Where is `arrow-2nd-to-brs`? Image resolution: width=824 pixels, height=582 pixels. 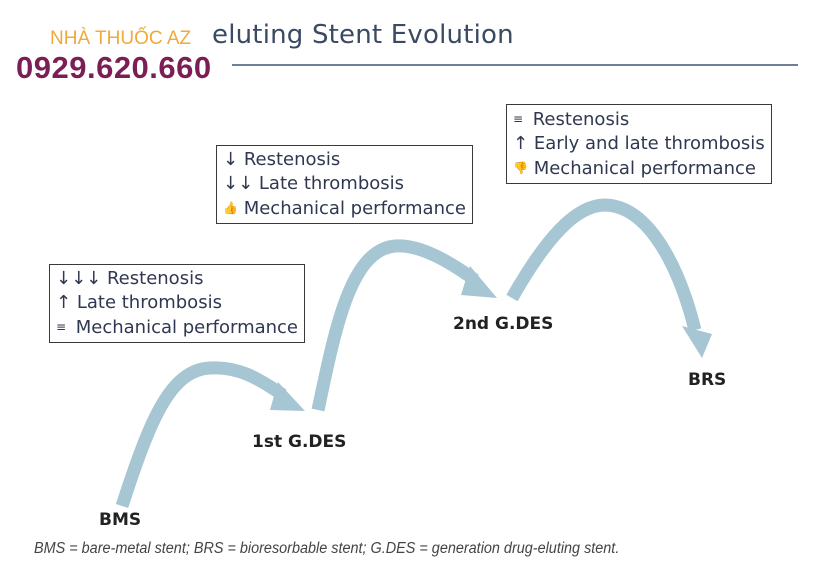 arrow-2nd-to-brs is located at coordinates (604, 265).